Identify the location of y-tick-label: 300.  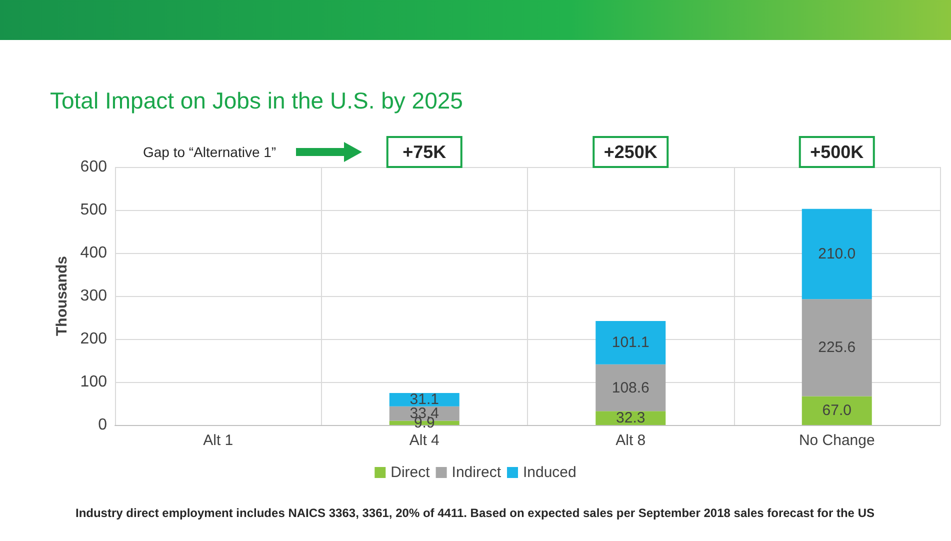
(94, 296).